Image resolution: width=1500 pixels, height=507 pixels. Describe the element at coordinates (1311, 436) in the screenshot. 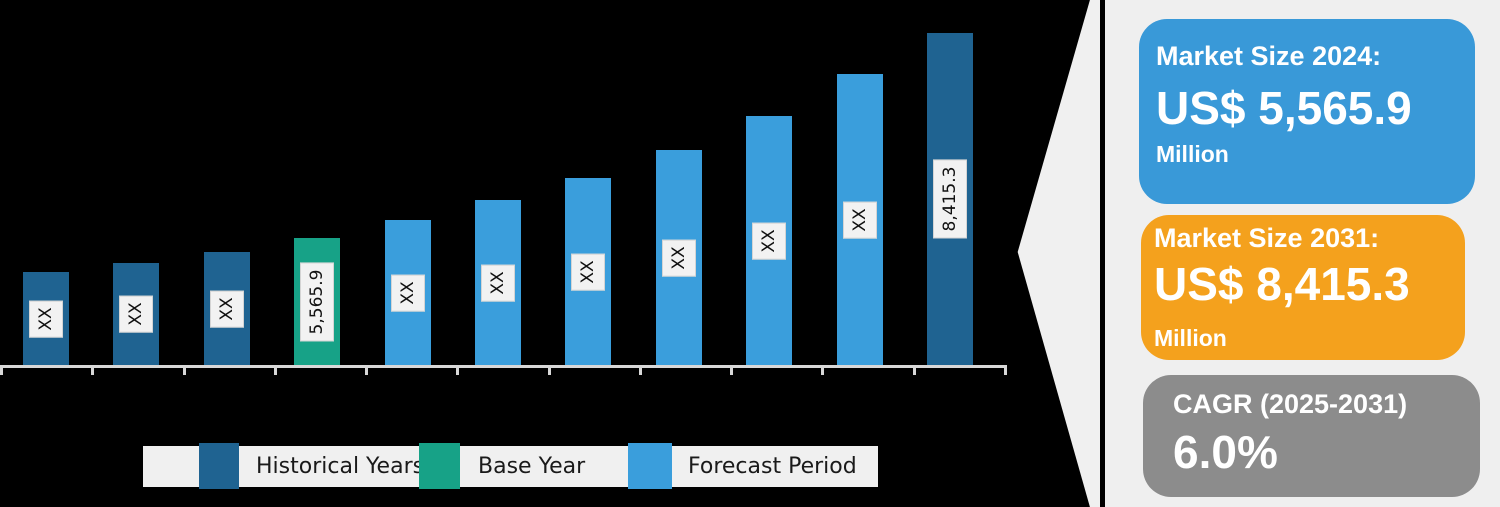

I see `cagr-card: CAGR (2025-2031) 6.0%` at that location.